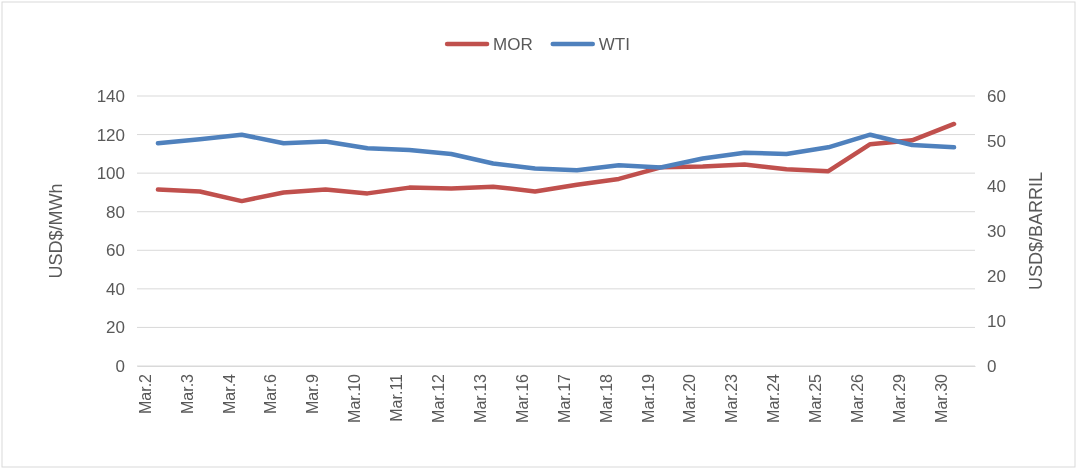 The height and width of the screenshot is (469, 1077). I want to click on y-tick-label: 100, so click(110, 174).